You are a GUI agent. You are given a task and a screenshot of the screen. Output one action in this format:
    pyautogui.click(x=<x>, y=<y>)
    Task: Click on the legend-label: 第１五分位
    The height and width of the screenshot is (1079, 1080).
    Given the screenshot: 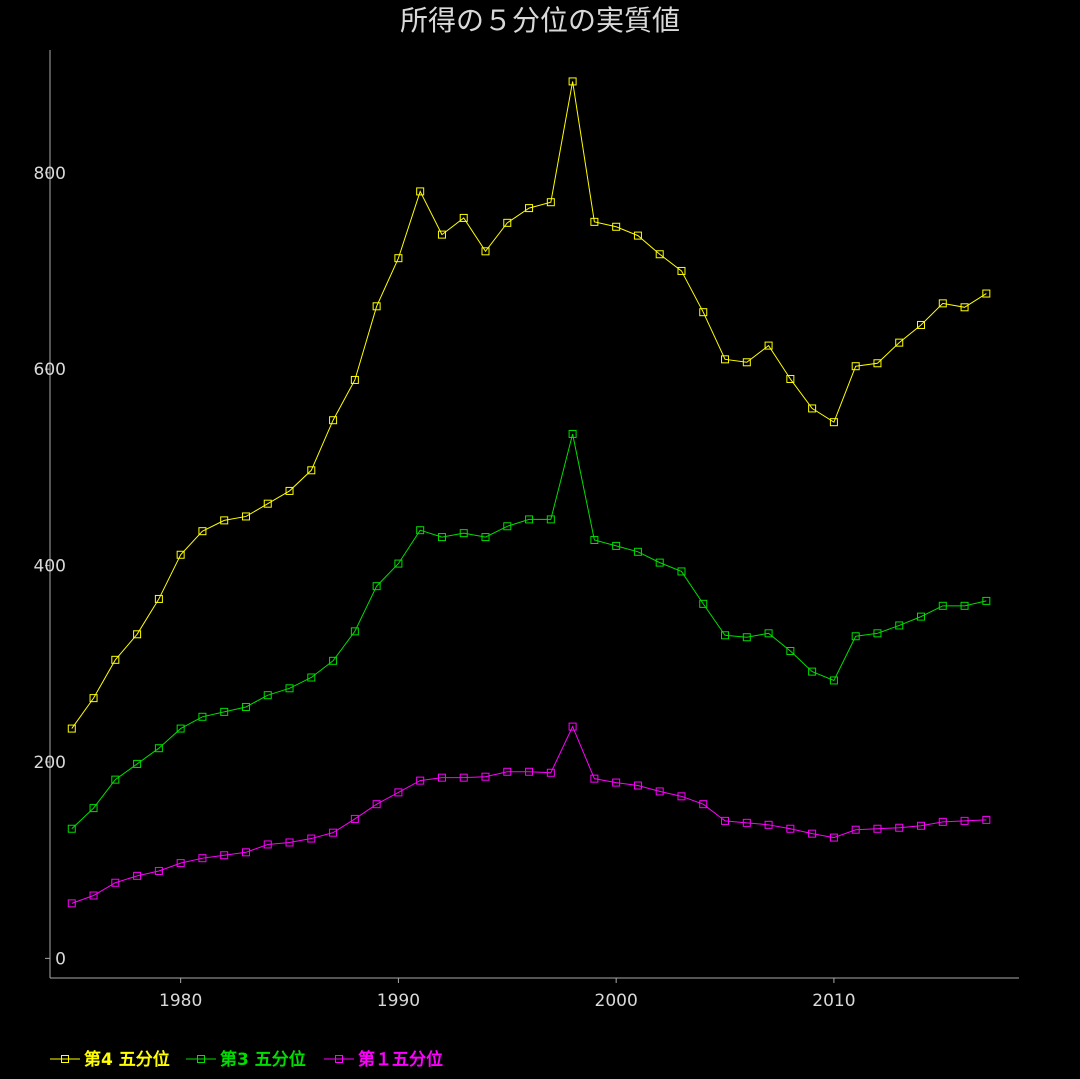 What is the action you would take?
    pyautogui.click(x=400, y=1059)
    